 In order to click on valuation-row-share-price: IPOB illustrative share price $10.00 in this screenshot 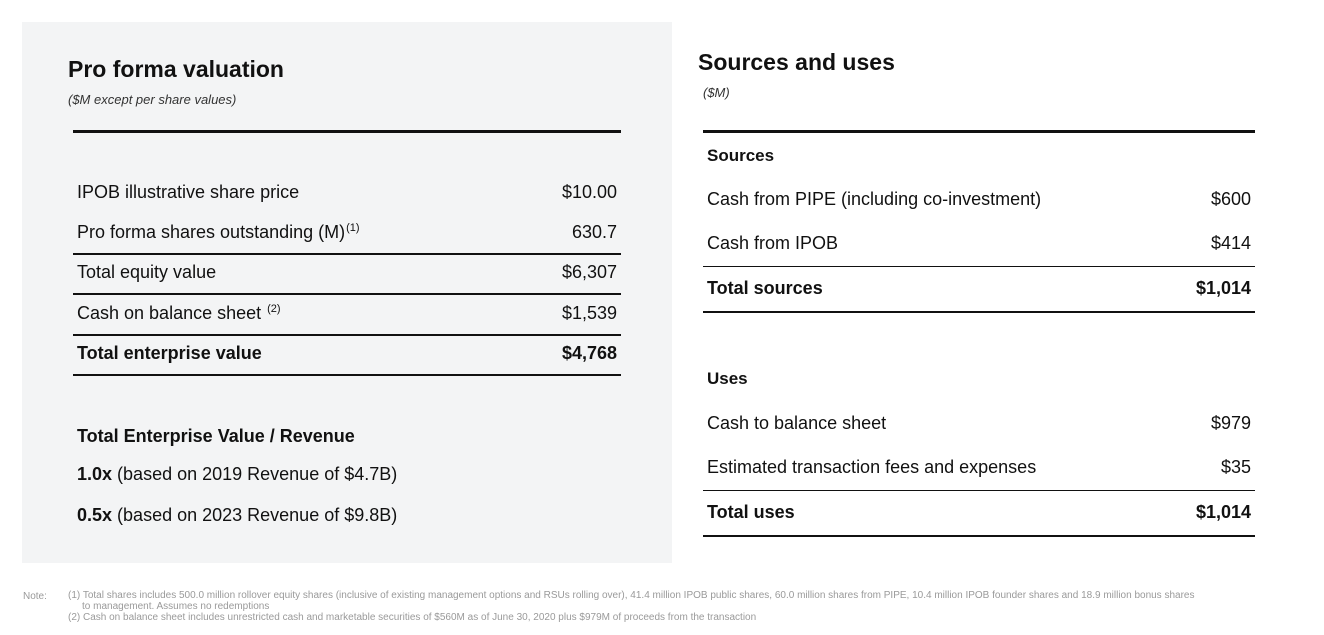, I will do `click(347, 192)`.